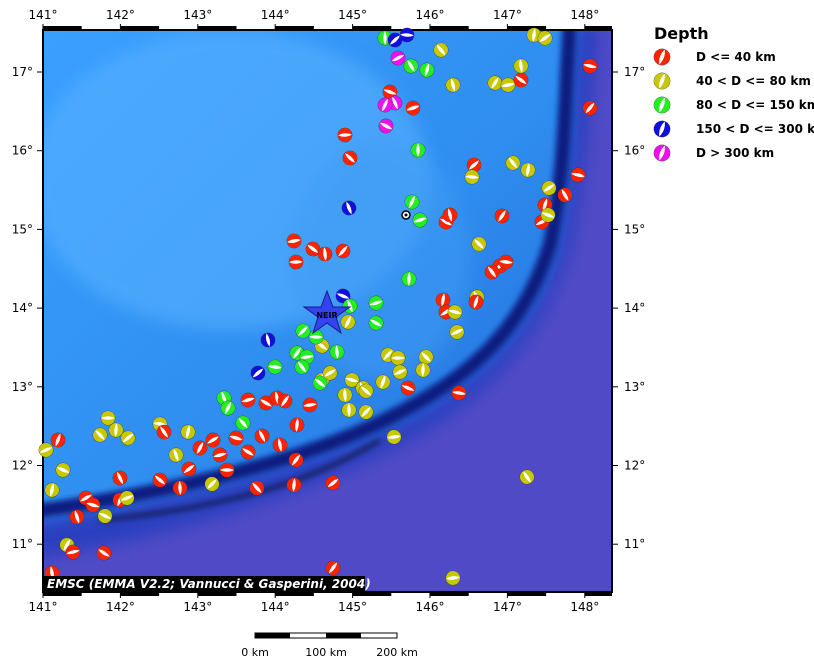  What do you see at coordinates (430, 607) in the screenshot?
I see `x-tick-label: 146°` at bounding box center [430, 607].